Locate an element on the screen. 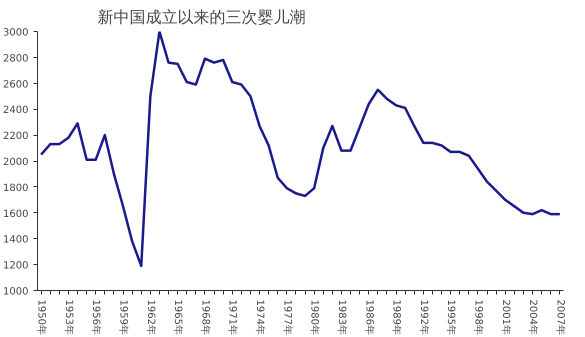  y-tick-label: 2800 is located at coordinates (16, 58).